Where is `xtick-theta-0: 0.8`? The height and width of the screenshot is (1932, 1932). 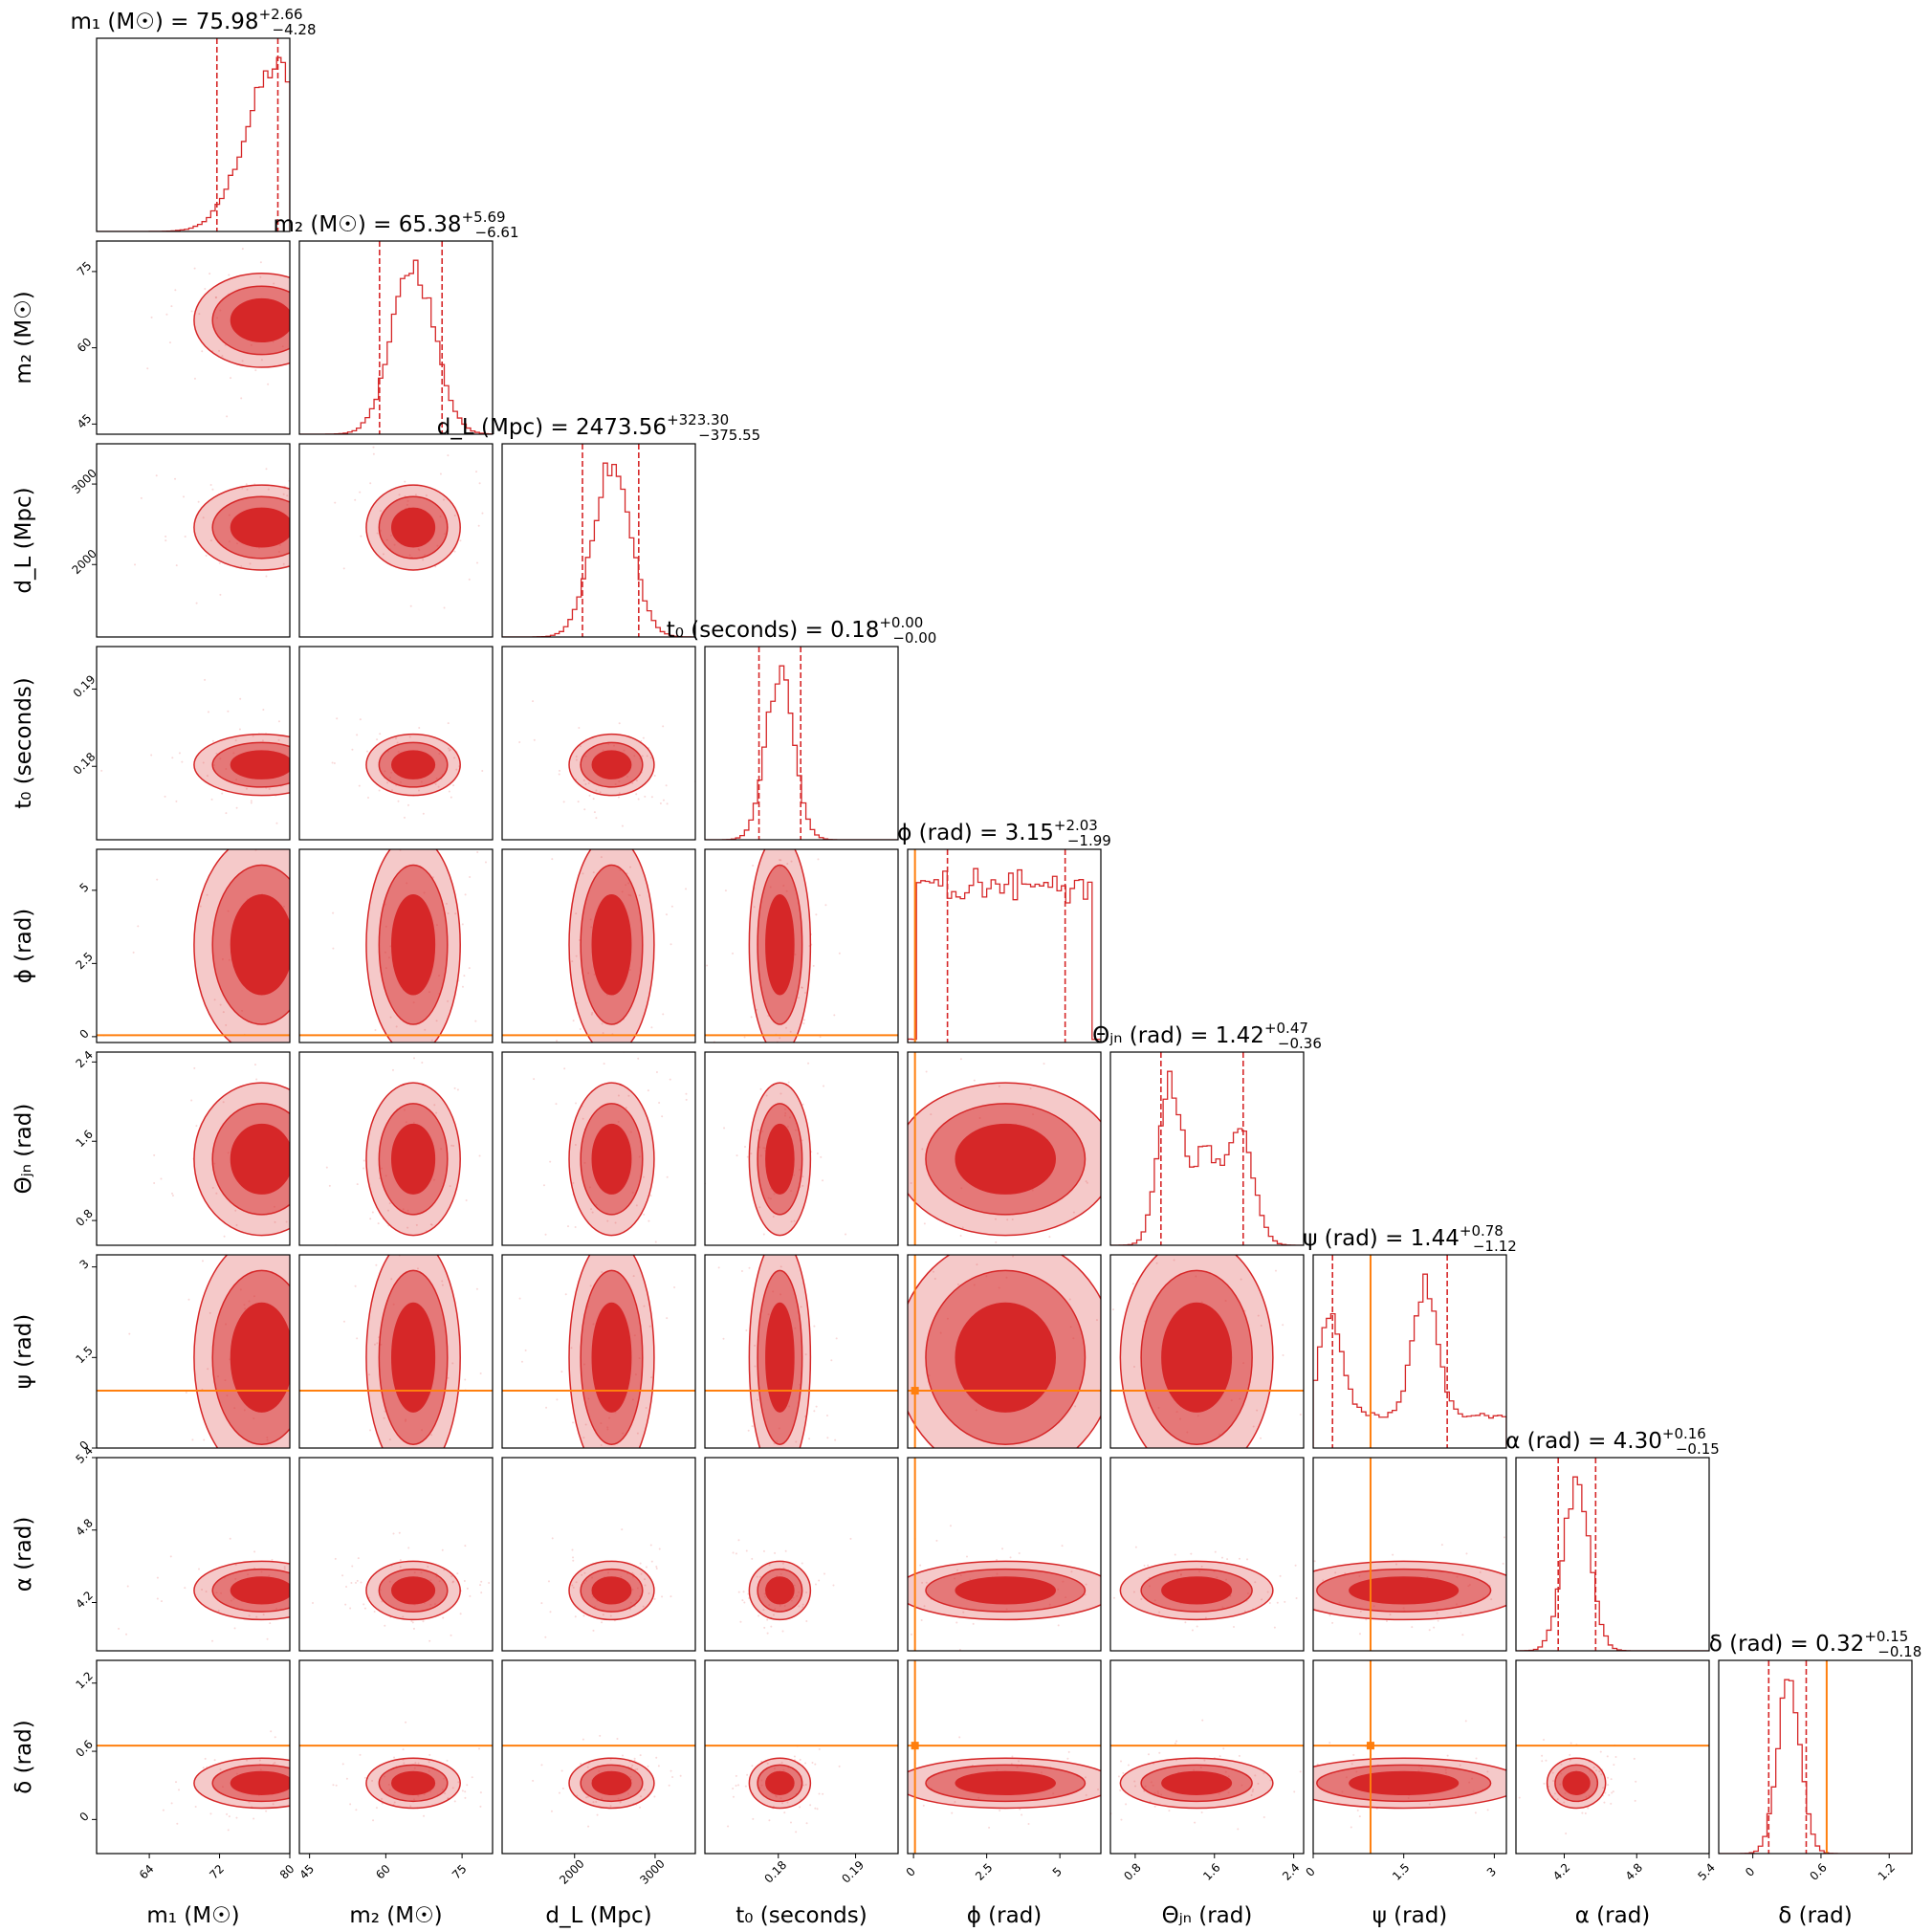
xtick-theta-0: 0.8 is located at coordinates (1132, 1871).